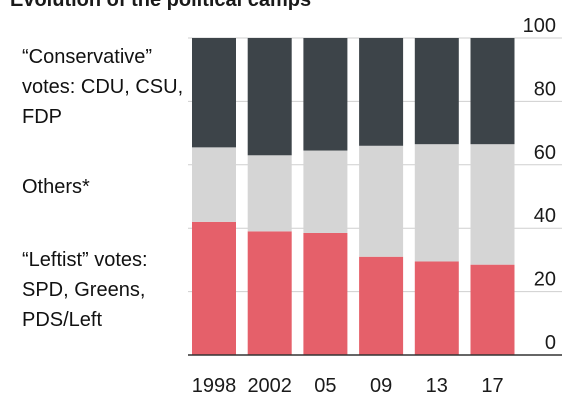 The height and width of the screenshot is (399, 564). I want to click on x-tick-label: 05, so click(325, 386).